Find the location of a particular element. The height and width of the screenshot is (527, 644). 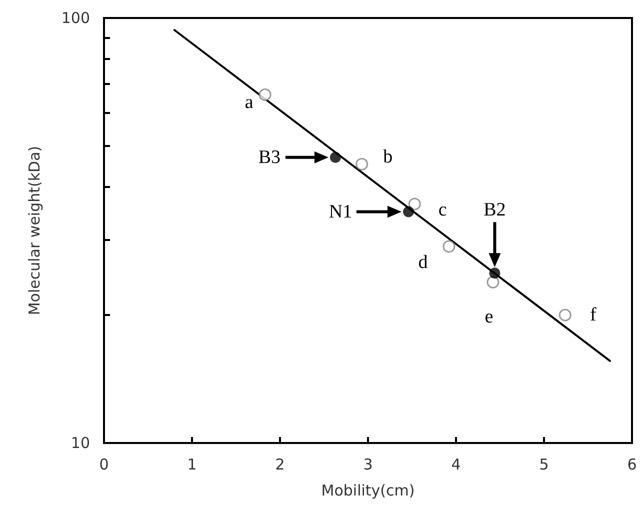

annotation: f is located at coordinates (593, 315).